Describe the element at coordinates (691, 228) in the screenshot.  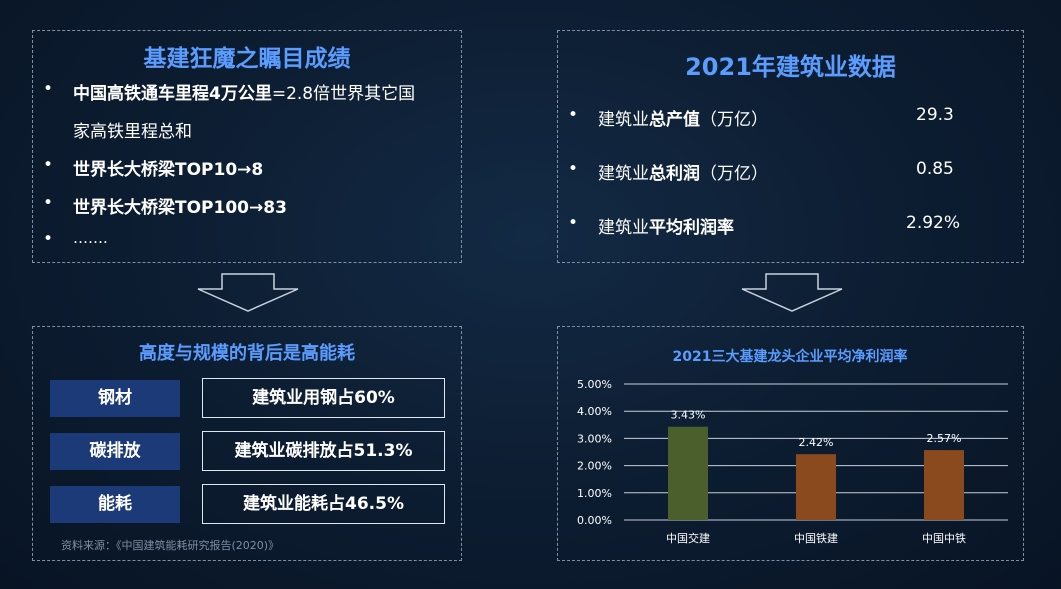
I see `row-bold: 平均利润率` at that location.